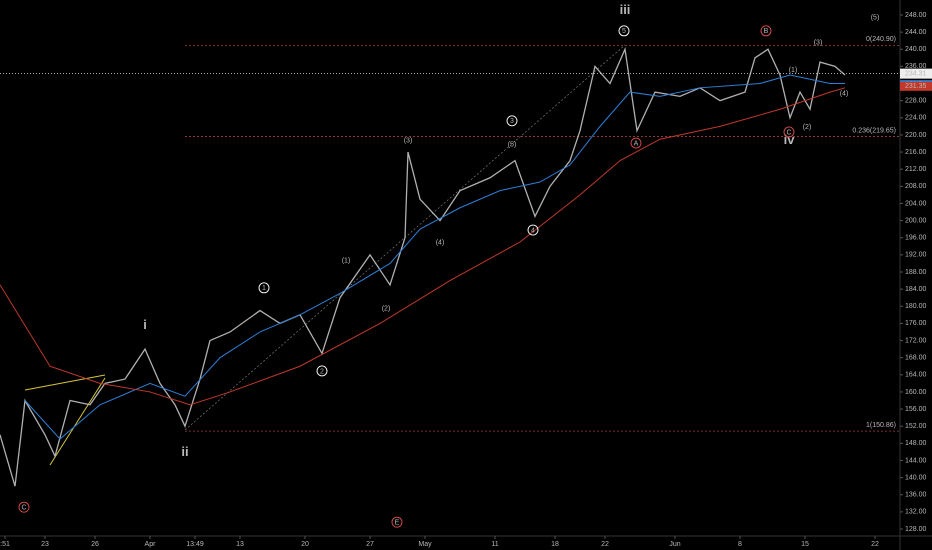 The width and height of the screenshot is (932, 550). Describe the element at coordinates (65, 382) in the screenshot. I see `triangle-upper` at that location.